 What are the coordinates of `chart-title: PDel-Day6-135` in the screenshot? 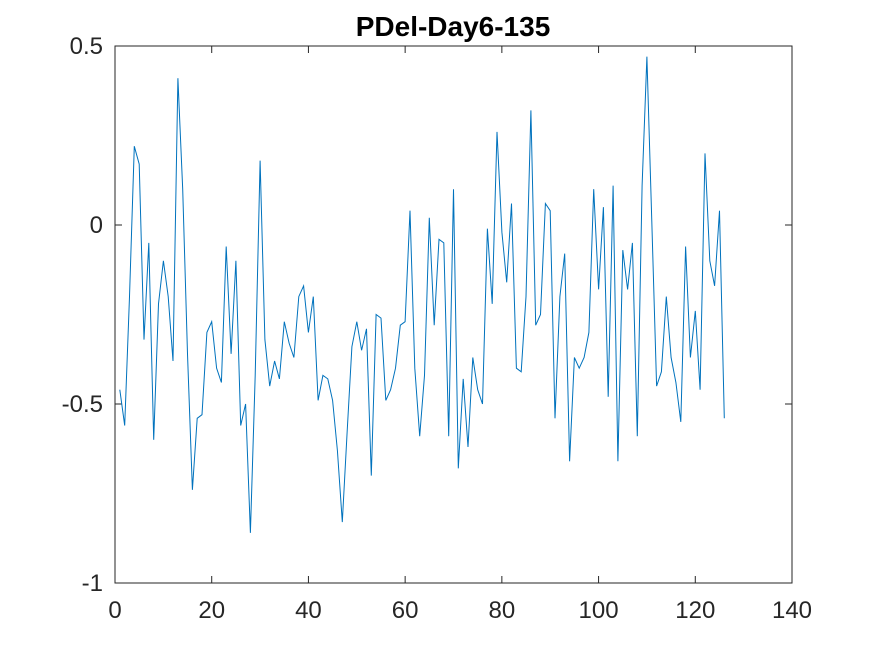 It's located at (453, 26).